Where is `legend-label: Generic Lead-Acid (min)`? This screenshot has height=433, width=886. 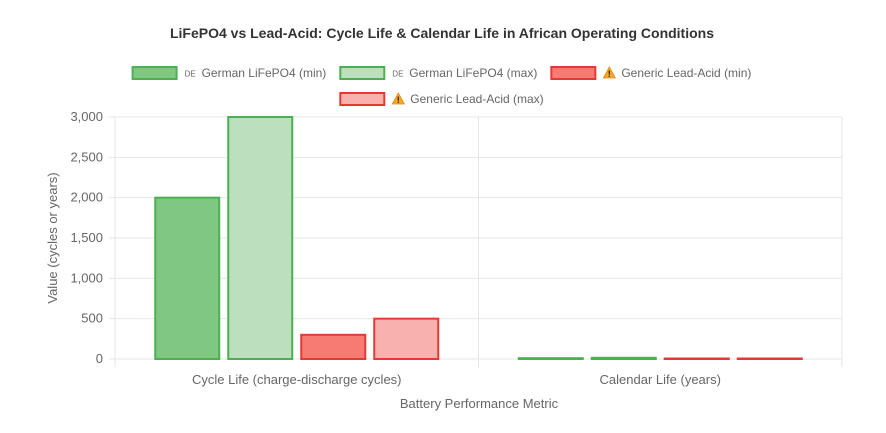
legend-label: Generic Lead-Acid (min) is located at coordinates (686, 73).